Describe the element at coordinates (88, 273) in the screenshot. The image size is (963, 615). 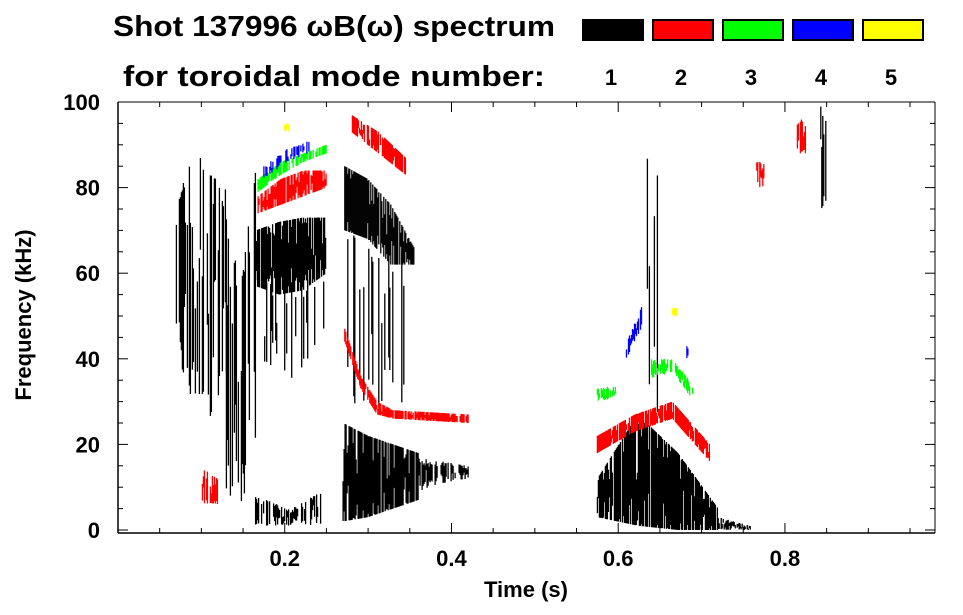
I see `y-tick-label: 60` at that location.